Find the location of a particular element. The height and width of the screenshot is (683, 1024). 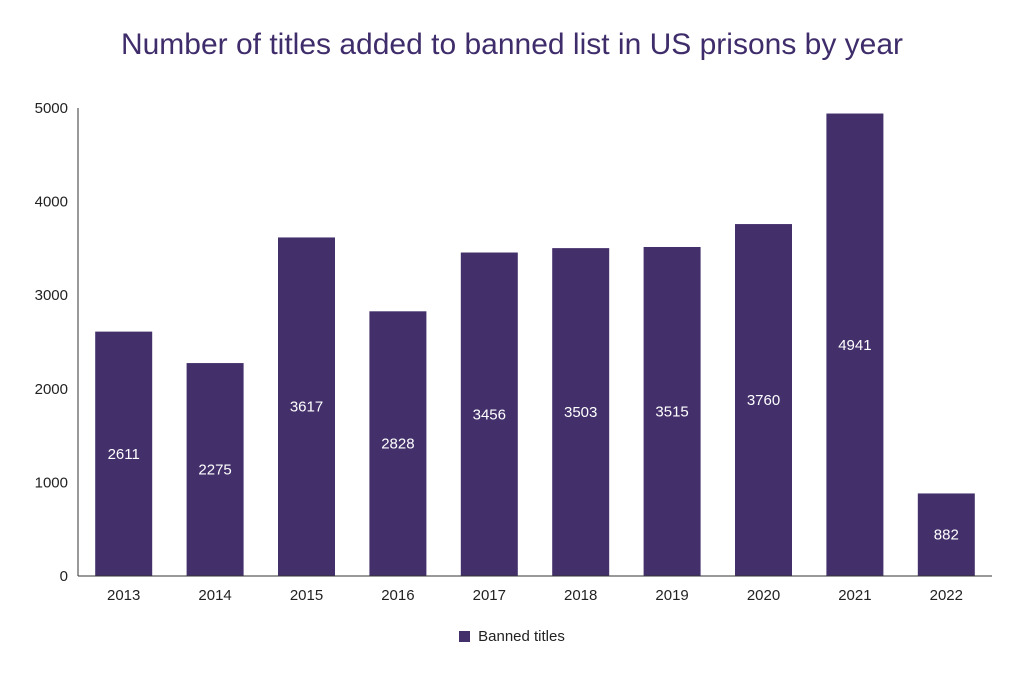

x-tick-label: 2016 is located at coordinates (397, 595).